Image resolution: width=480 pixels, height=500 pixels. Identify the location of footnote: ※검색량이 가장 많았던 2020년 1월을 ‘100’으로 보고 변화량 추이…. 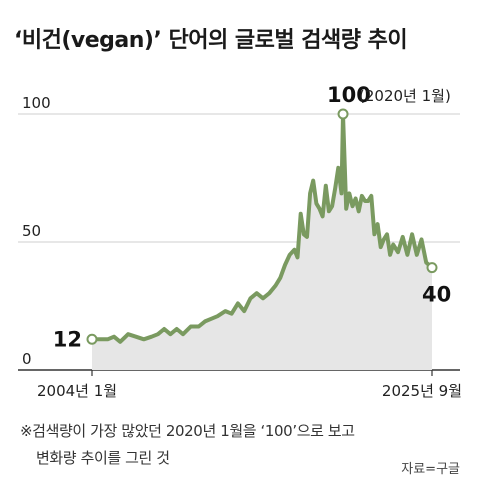
(200, 445).